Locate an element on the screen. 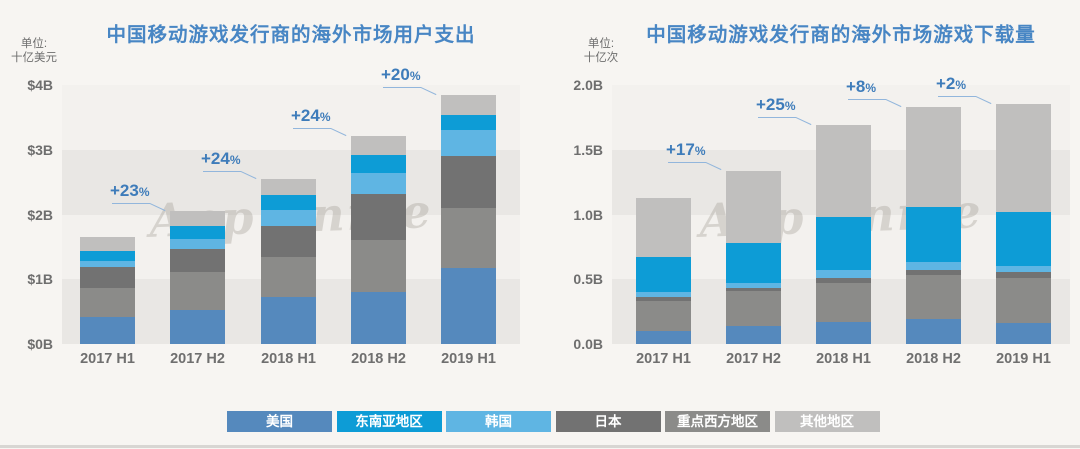 The height and width of the screenshot is (449, 1080). growth-value: +8 is located at coordinates (856, 86).